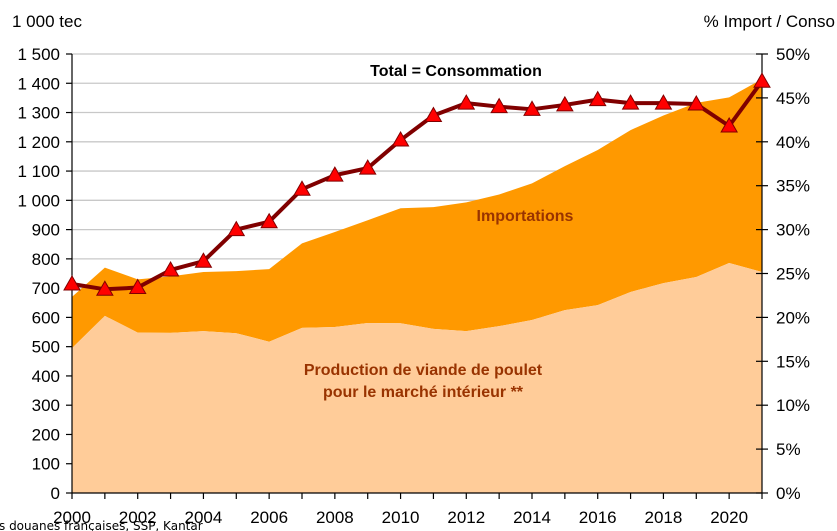  I want to click on left-axis-tick-label: 1 100, so click(38, 171).